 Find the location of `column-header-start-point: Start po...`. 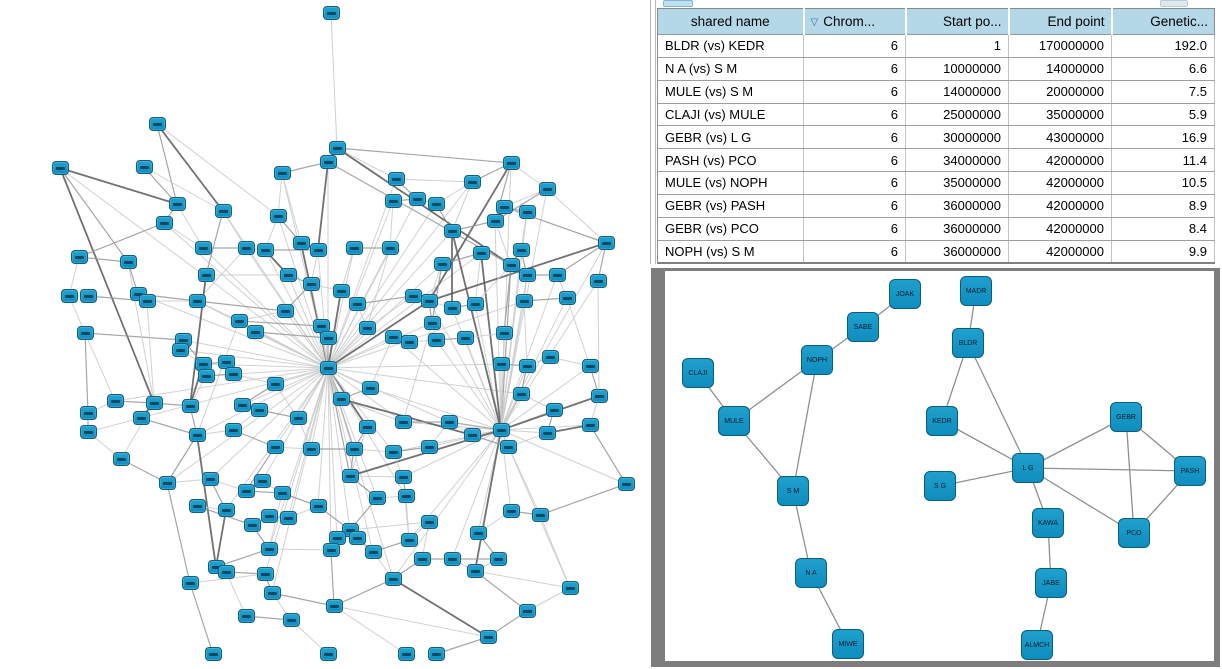

column-header-start-point: Start po... is located at coordinates (956, 21).